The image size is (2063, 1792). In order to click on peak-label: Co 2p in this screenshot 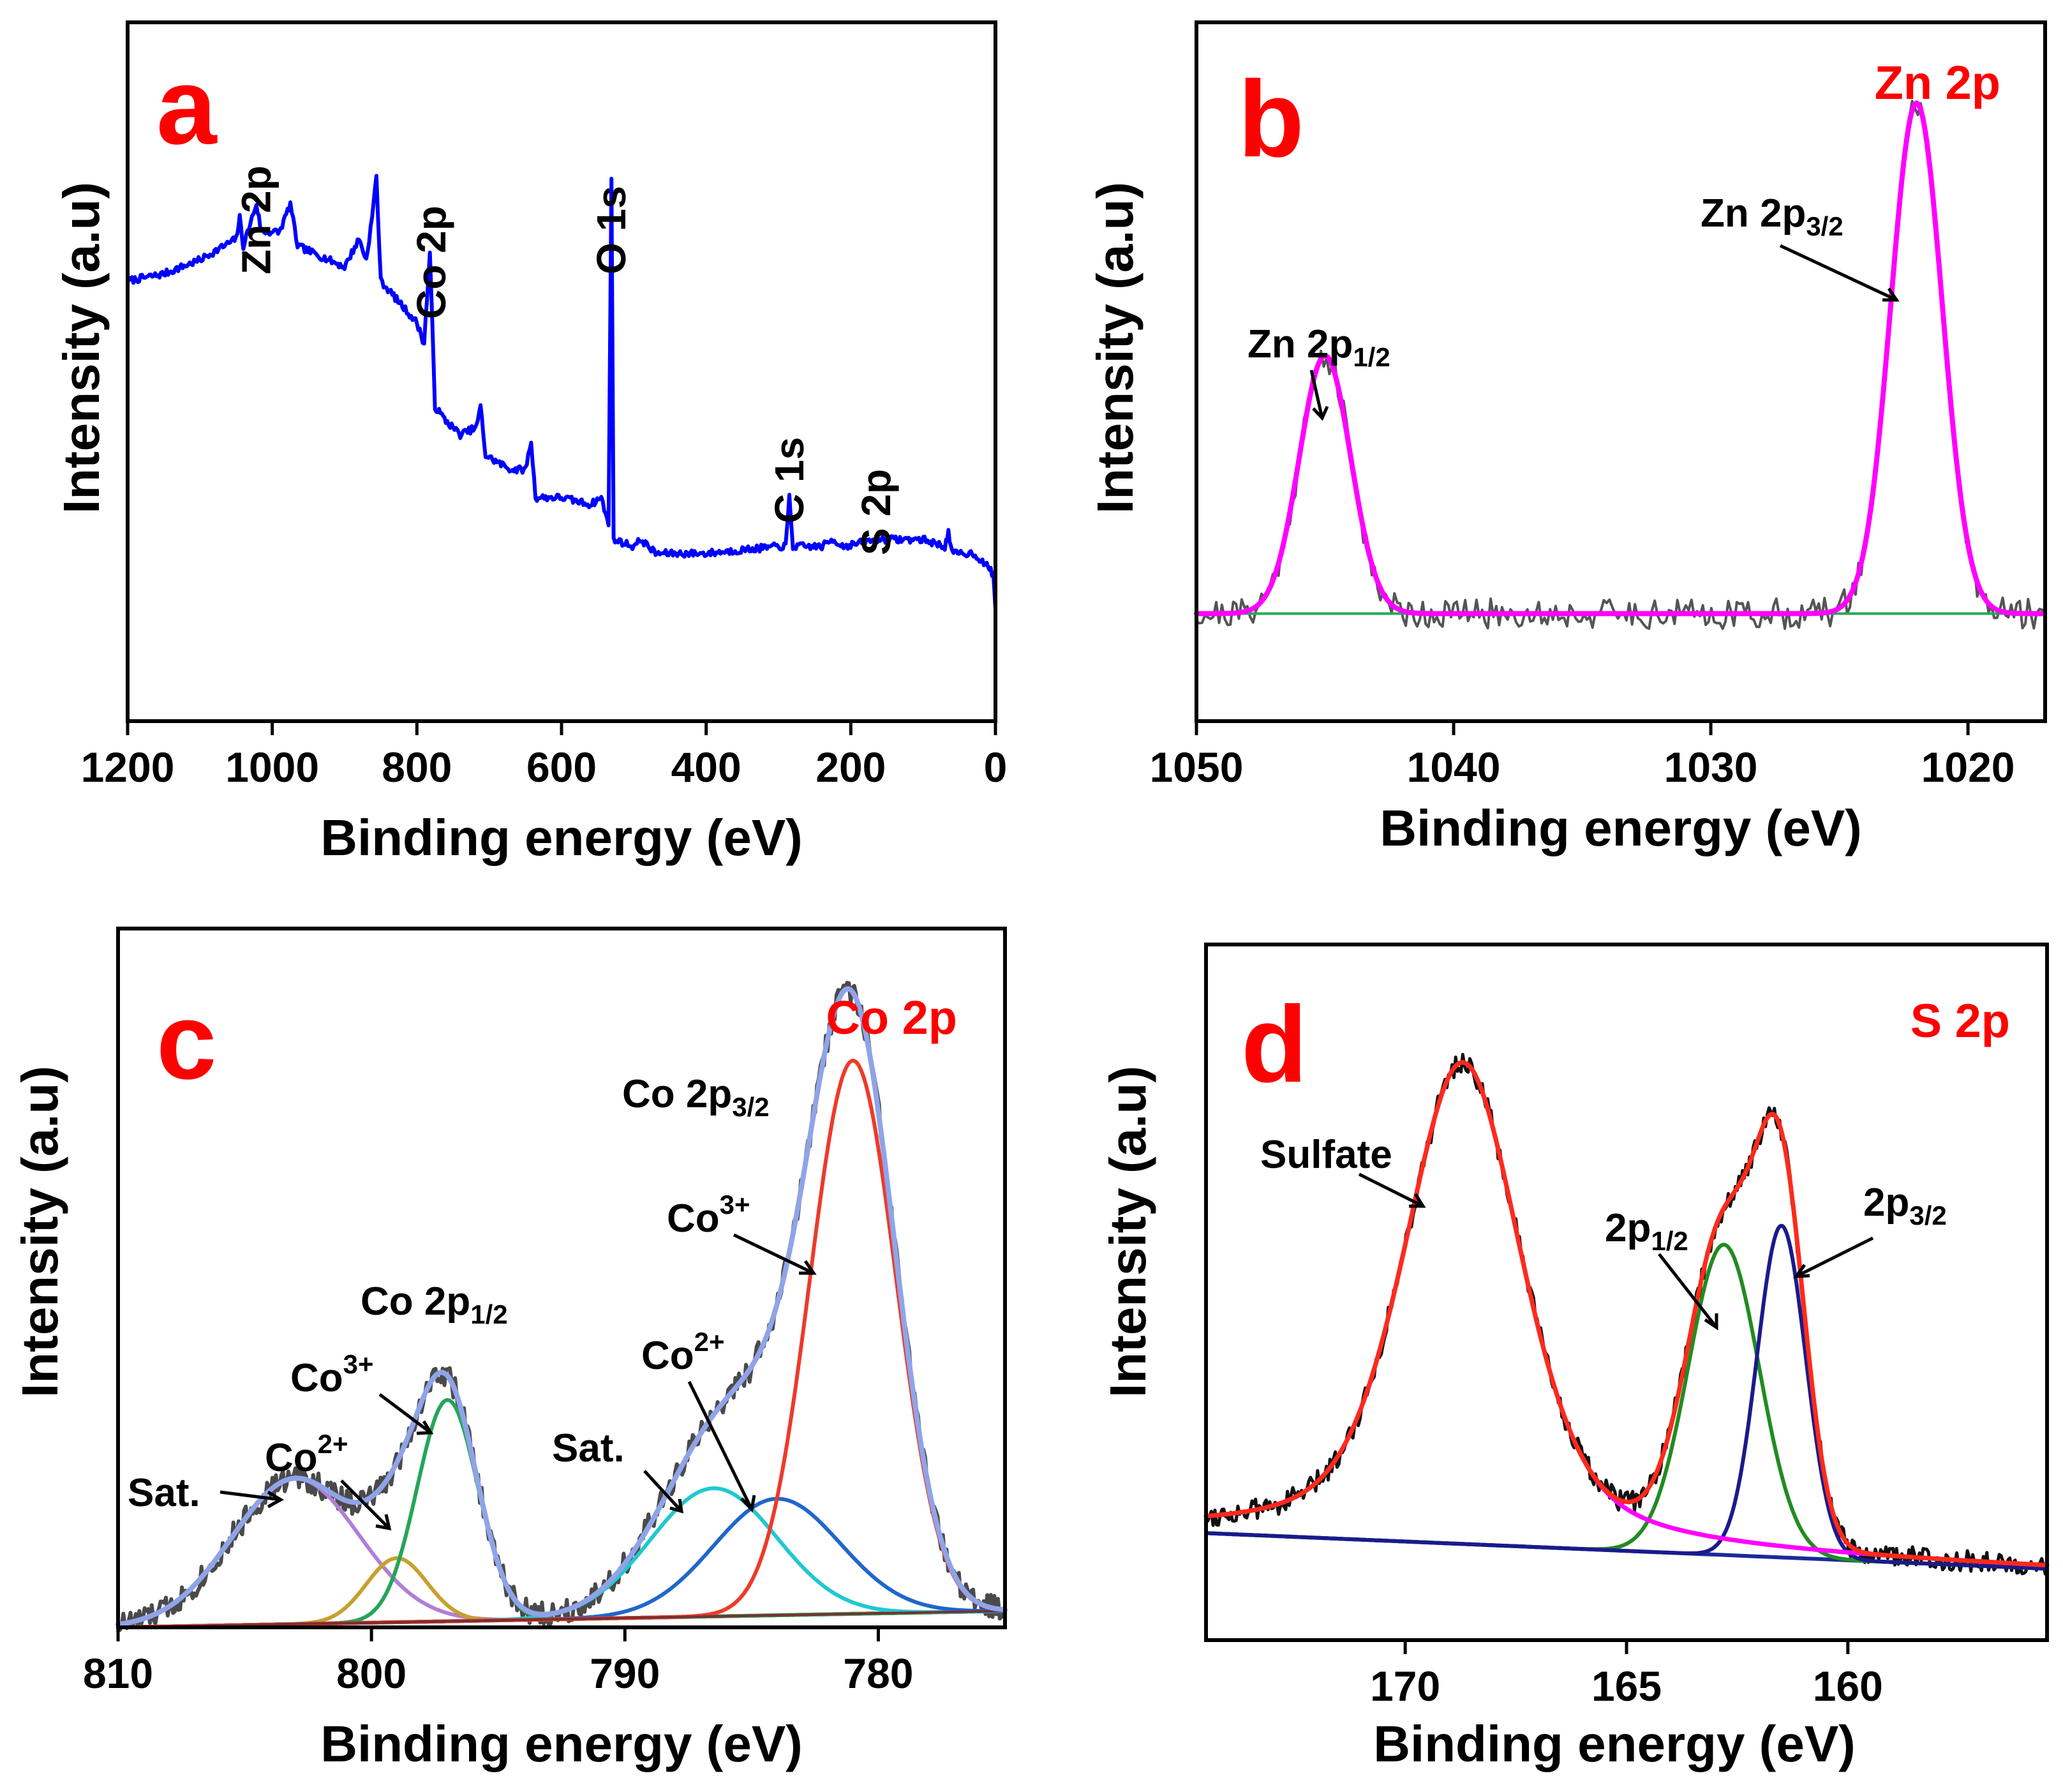, I will do `click(431, 262)`.